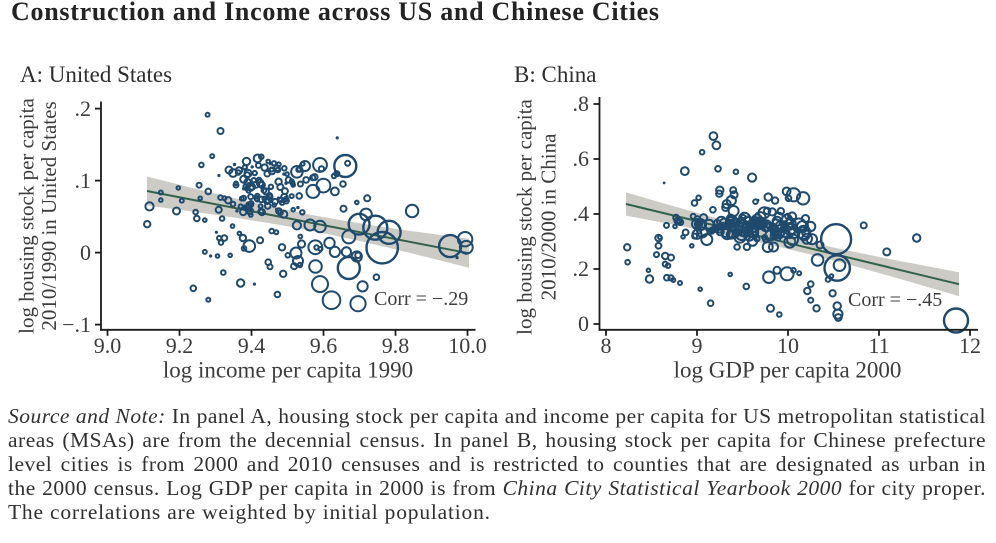 This screenshot has height=543, width=996. I want to click on svg-text: .8, so click(581, 103).